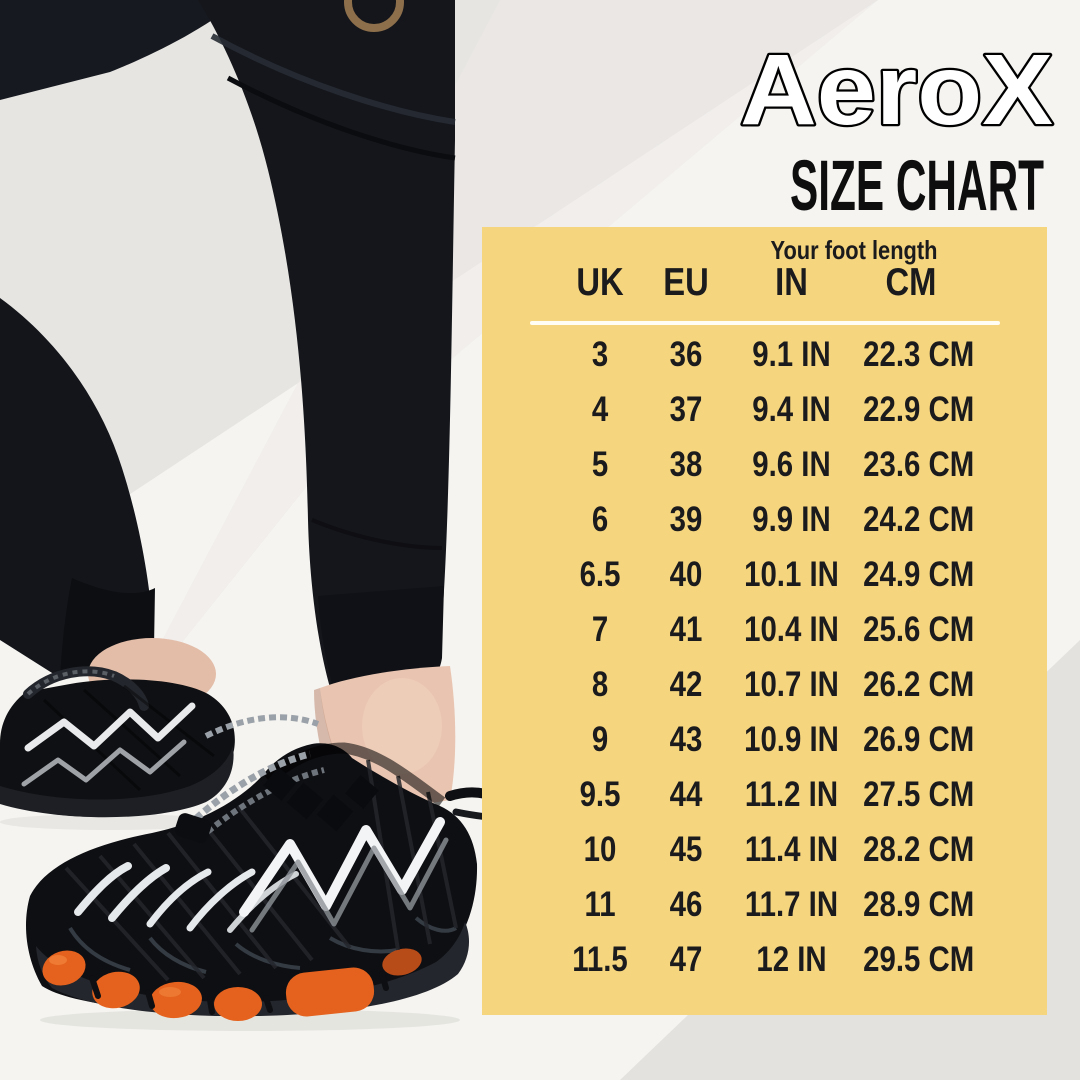 This screenshot has width=1080, height=1080. What do you see at coordinates (791, 282) in the screenshot?
I see `column-header-in: IN` at bounding box center [791, 282].